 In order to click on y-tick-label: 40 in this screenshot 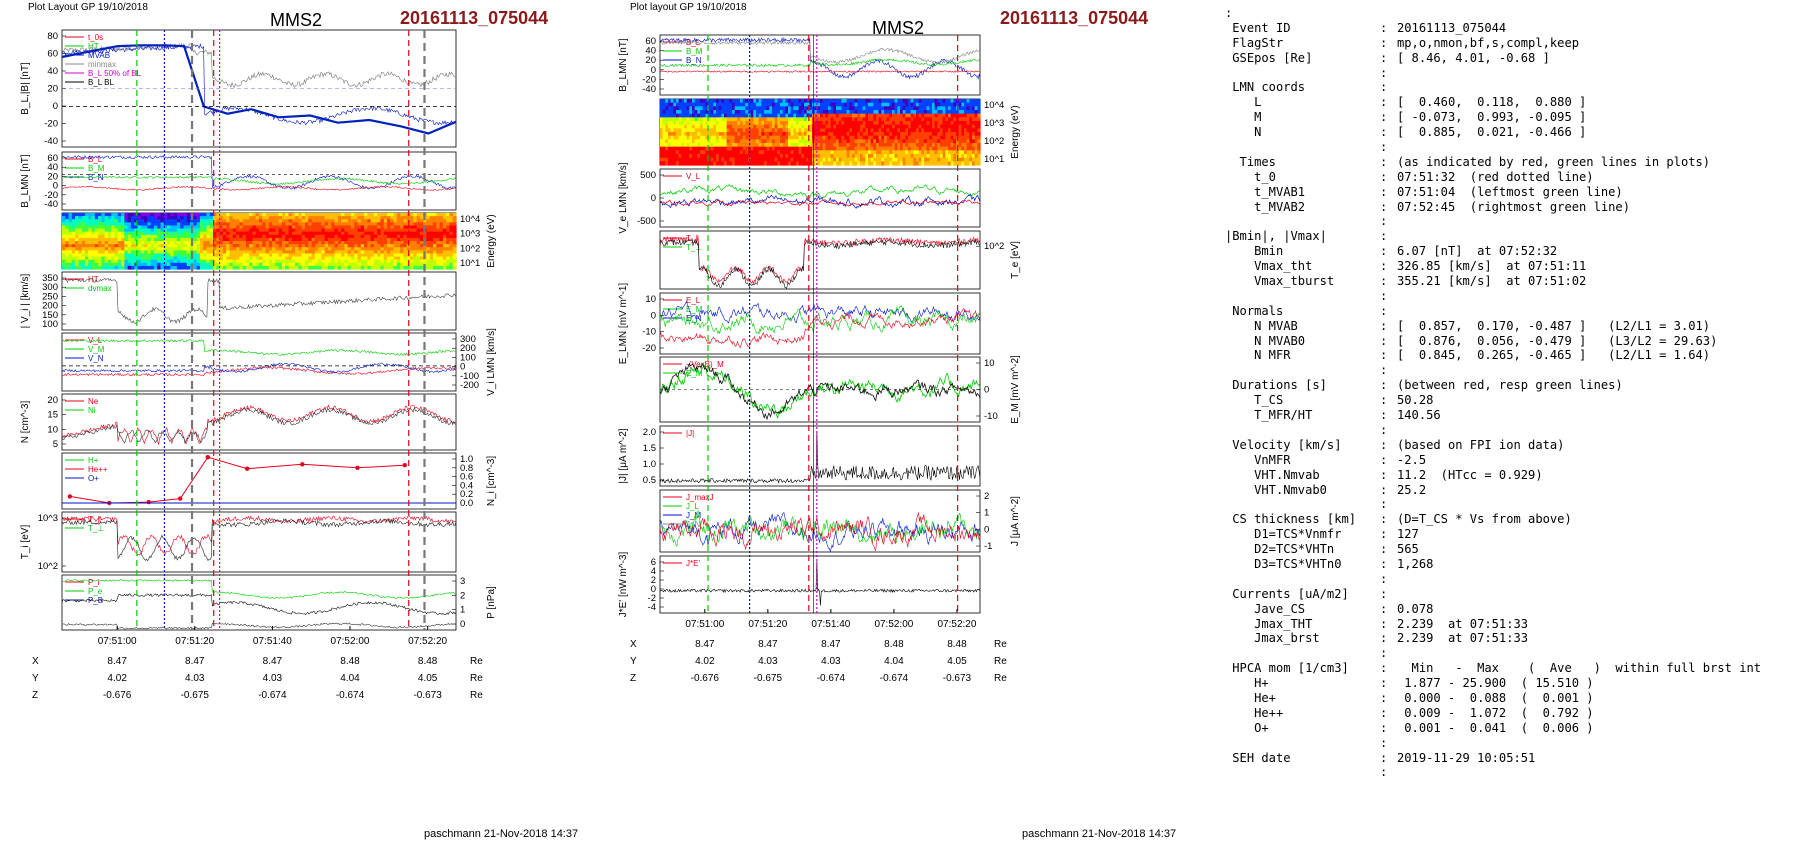, I will do `click(650, 51)`.